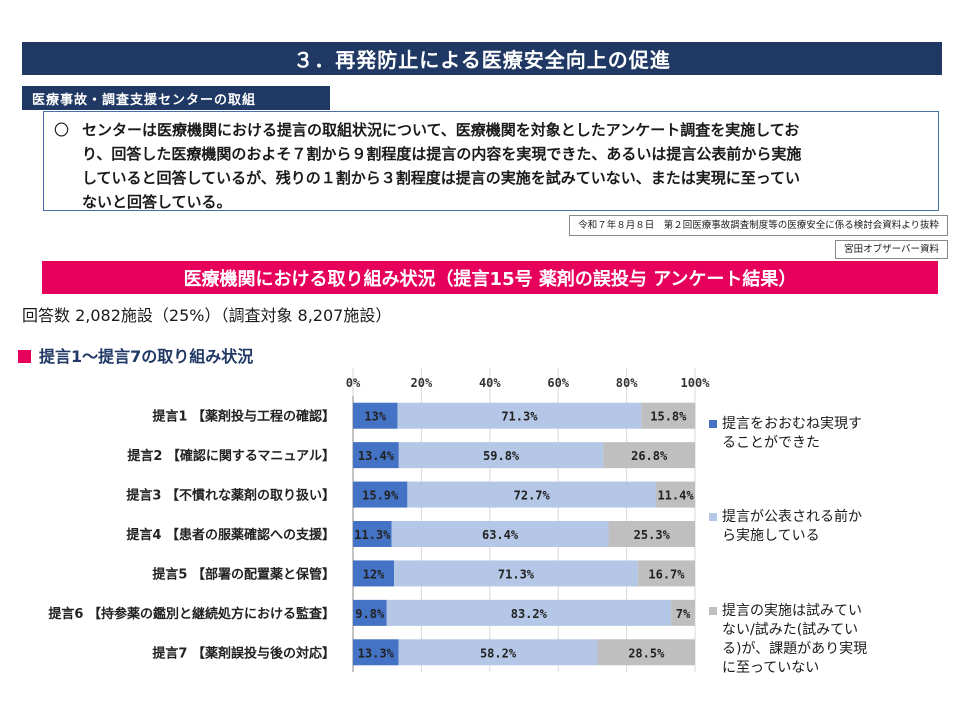 The image size is (960, 720). I want to click on data-label: 7%, so click(683, 614).